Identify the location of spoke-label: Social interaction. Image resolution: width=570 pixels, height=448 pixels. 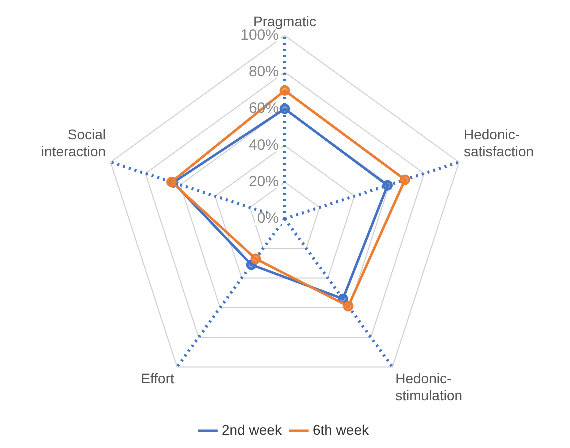
(73, 143).